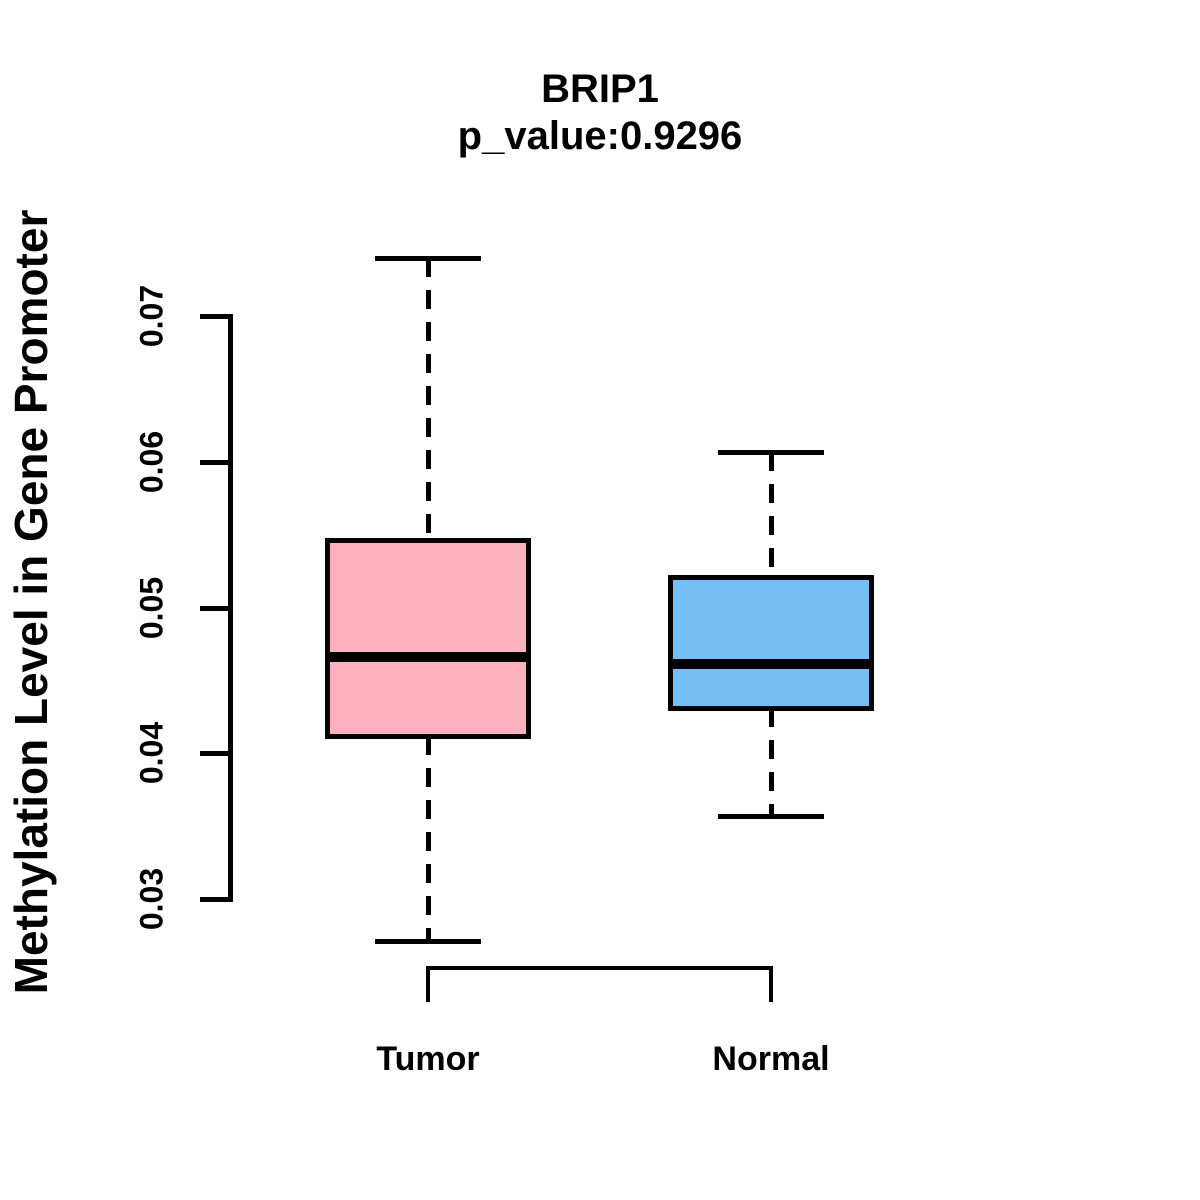 Image resolution: width=1200 pixels, height=1200 pixels. Describe the element at coordinates (428, 838) in the screenshot. I see `whisker-lower-tumor` at that location.